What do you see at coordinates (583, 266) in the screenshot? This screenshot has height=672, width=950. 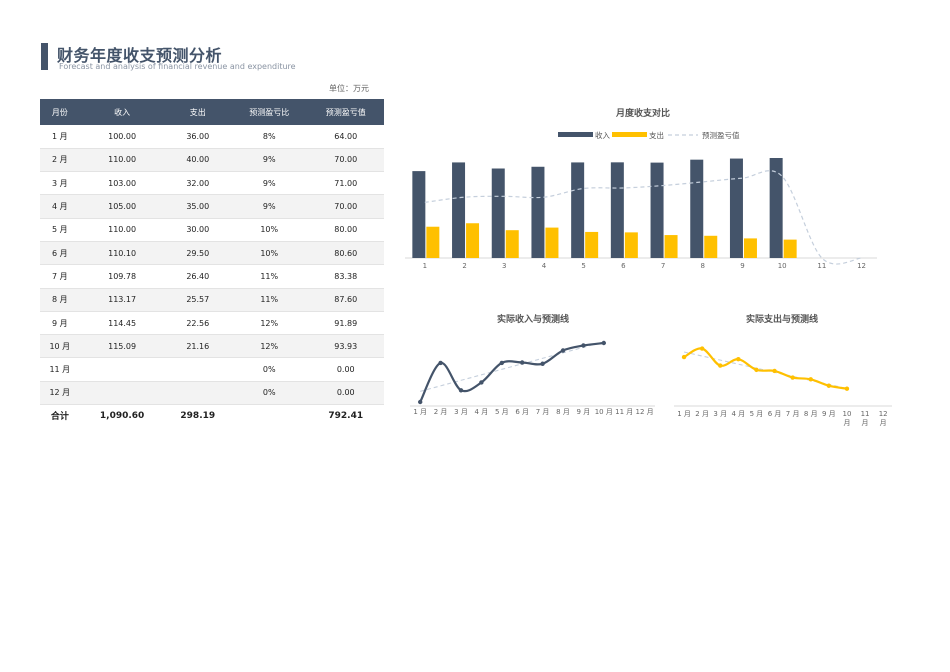 I see `x-tick-label: 5` at bounding box center [583, 266].